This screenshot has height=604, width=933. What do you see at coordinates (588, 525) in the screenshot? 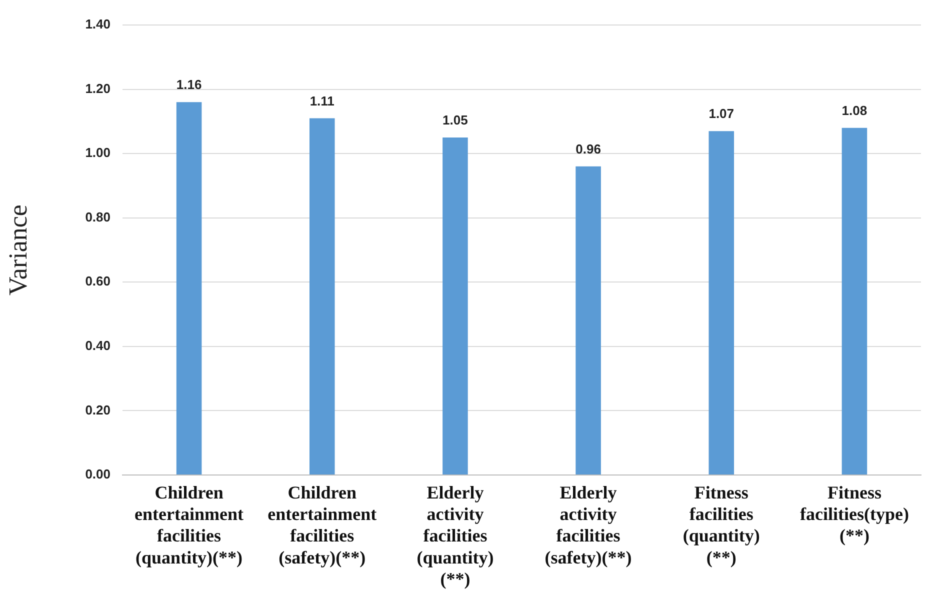
I see `x-tick-label: Elderly activity facilities (safety)(**)` at bounding box center [588, 525].